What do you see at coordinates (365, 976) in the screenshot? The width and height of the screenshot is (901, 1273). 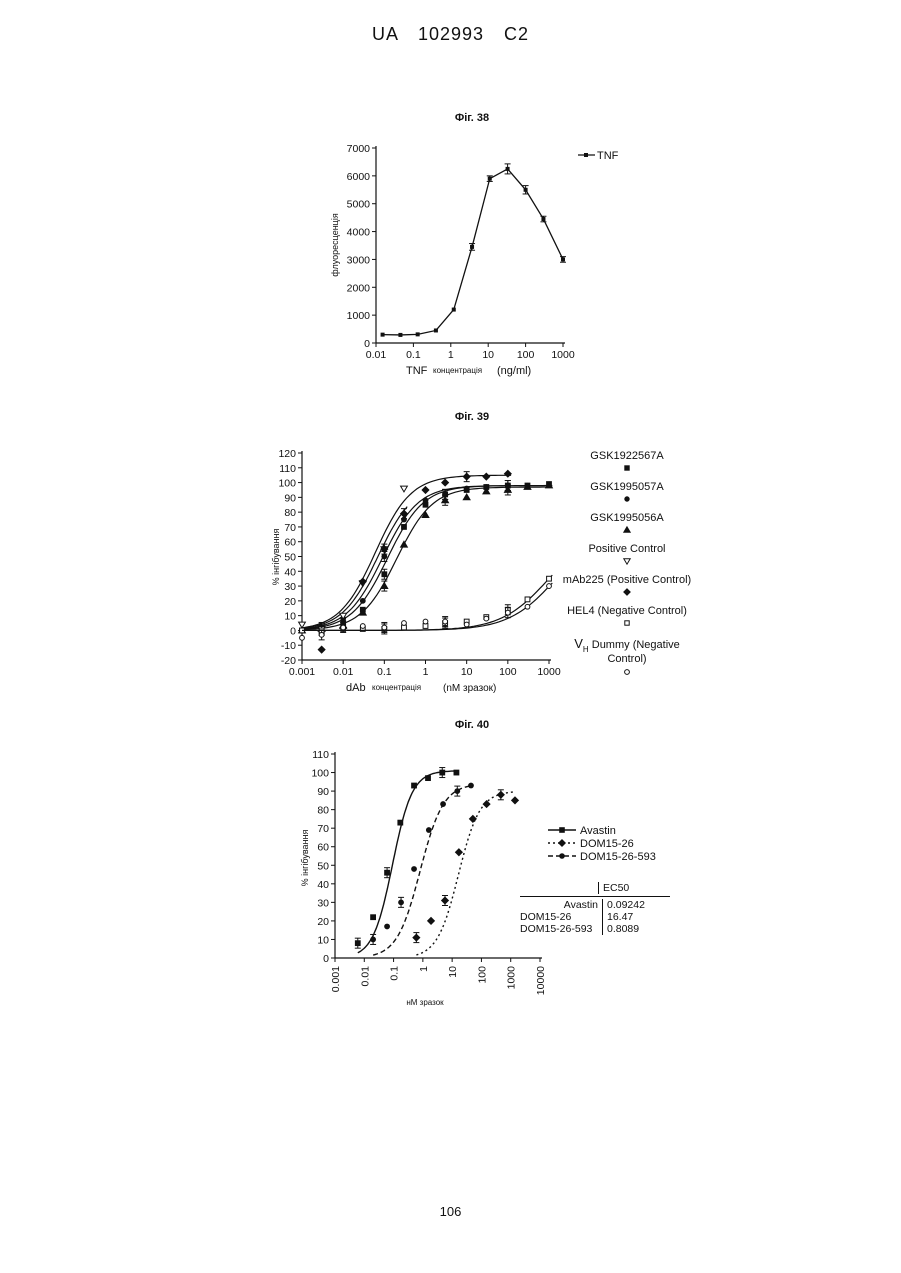 I see `x-tick-label: 0.01` at bounding box center [365, 976].